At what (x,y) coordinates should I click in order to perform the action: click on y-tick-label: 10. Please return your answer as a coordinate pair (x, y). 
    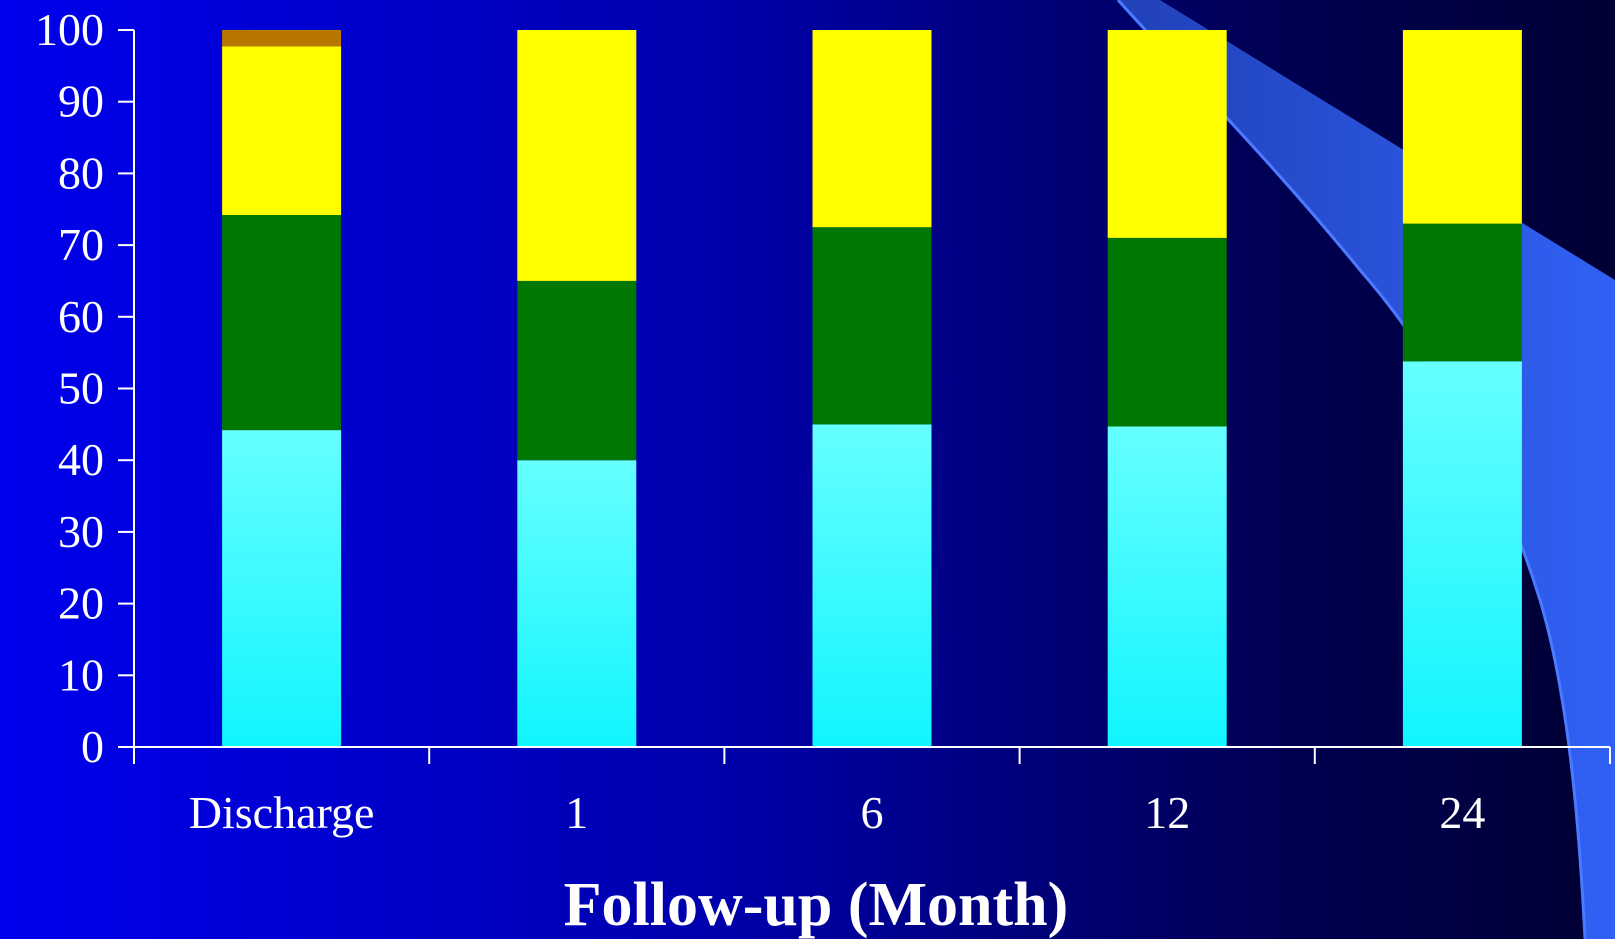
    Looking at the image, I should click on (81, 674).